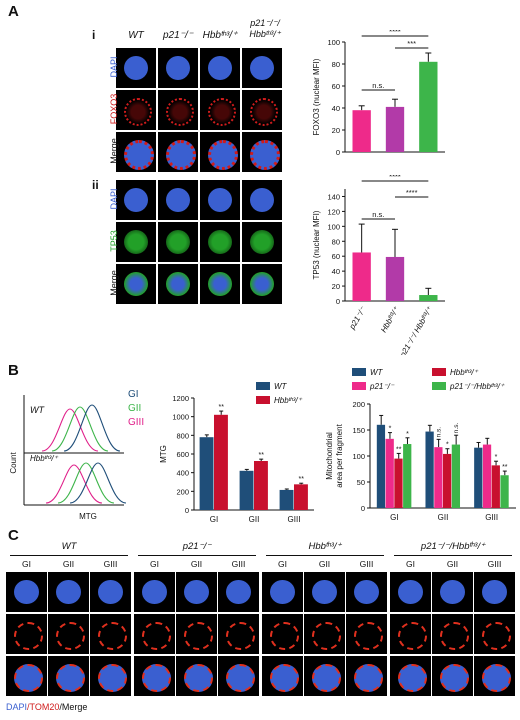  I want to click on legend-label: Hbbᵗʰ³/⁺, so click(288, 400).